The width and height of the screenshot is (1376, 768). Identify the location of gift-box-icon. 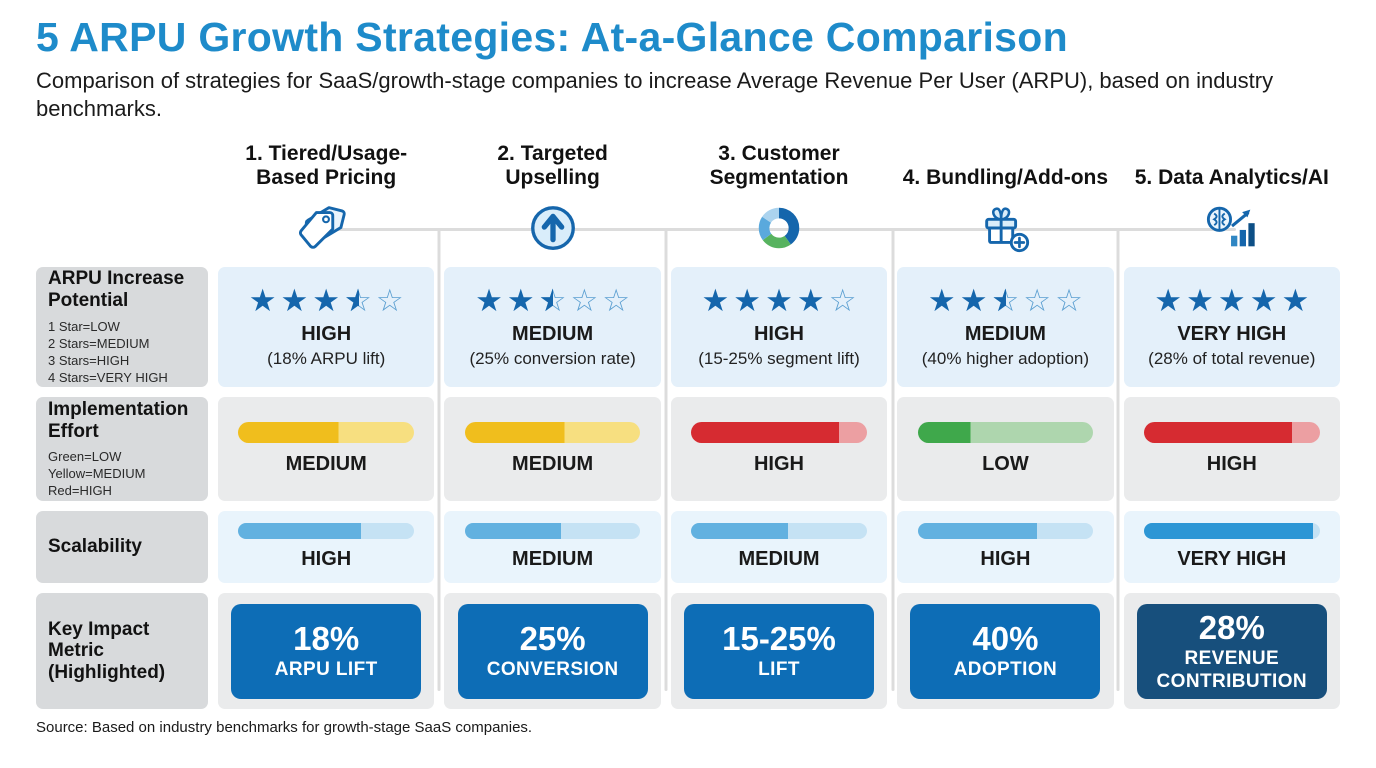
(1005, 228).